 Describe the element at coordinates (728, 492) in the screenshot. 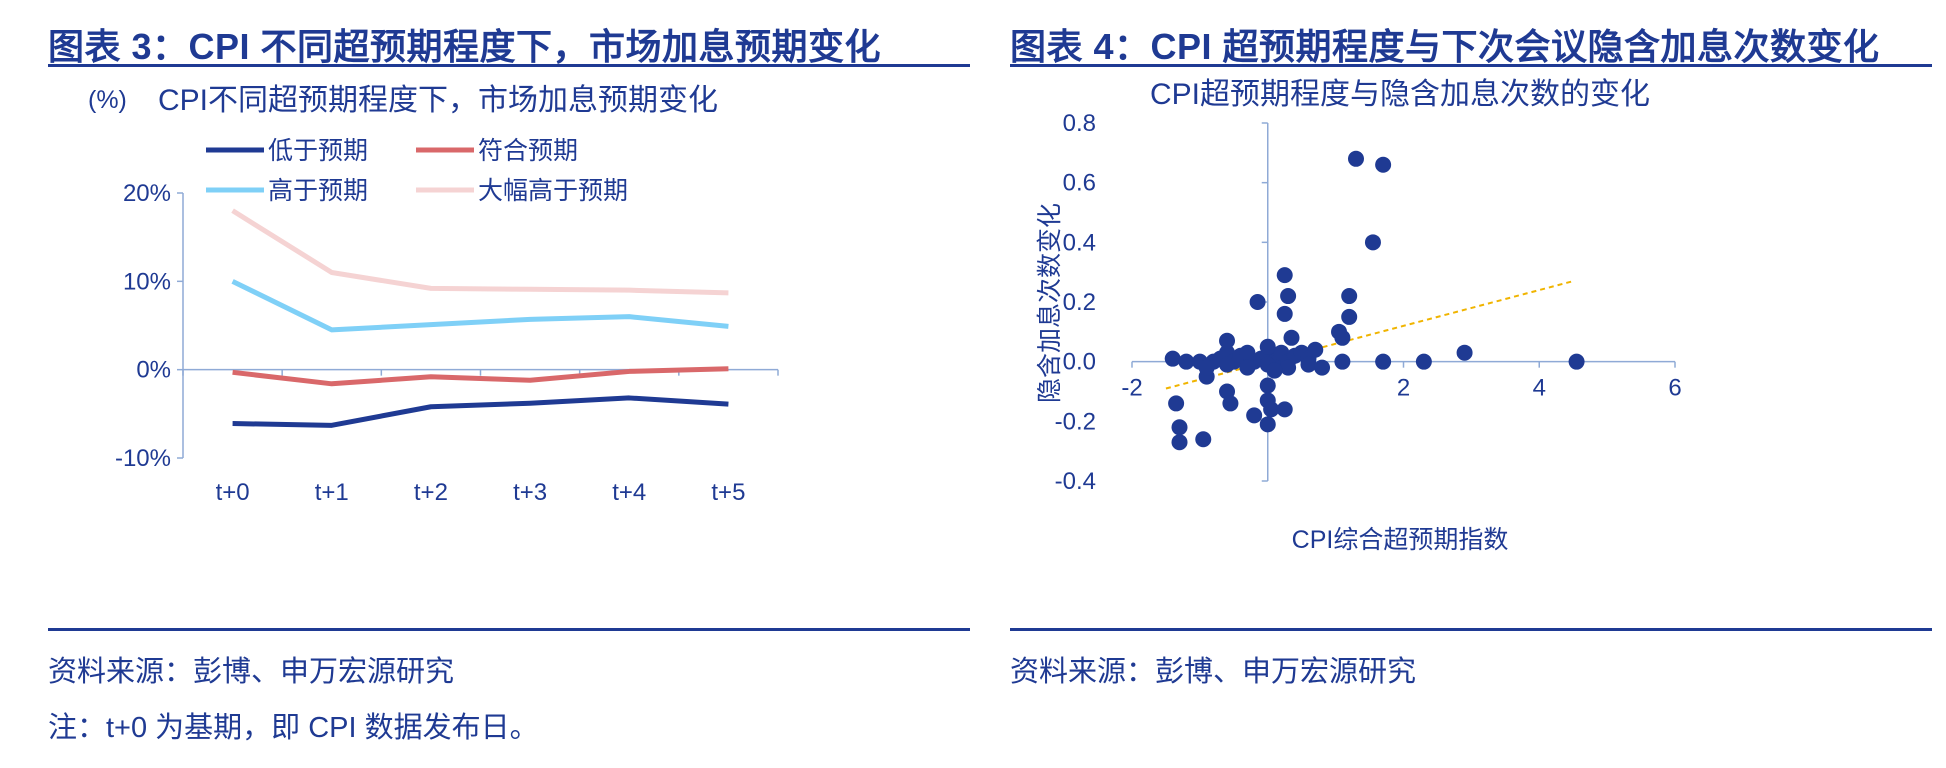

I see `x-tick-label: t+5` at that location.